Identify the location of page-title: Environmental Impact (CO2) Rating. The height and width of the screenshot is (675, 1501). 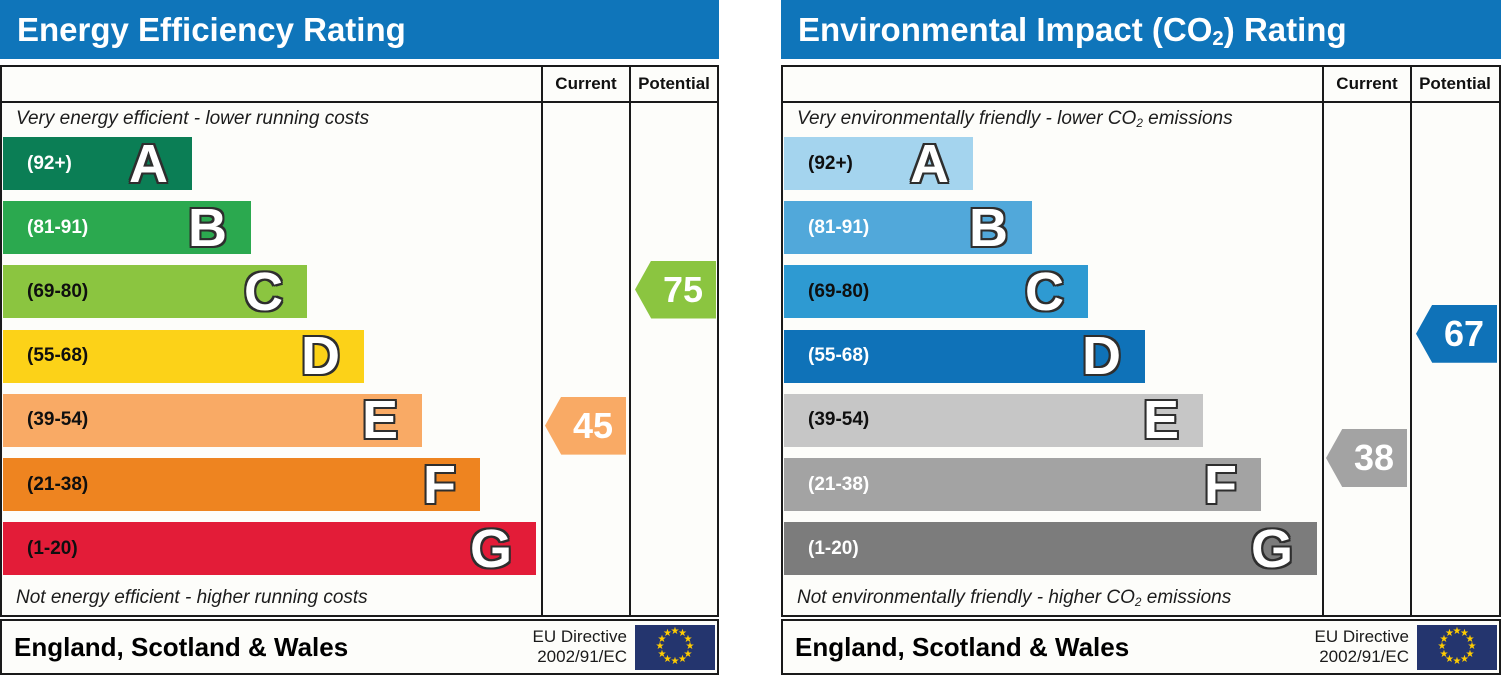
(1072, 30).